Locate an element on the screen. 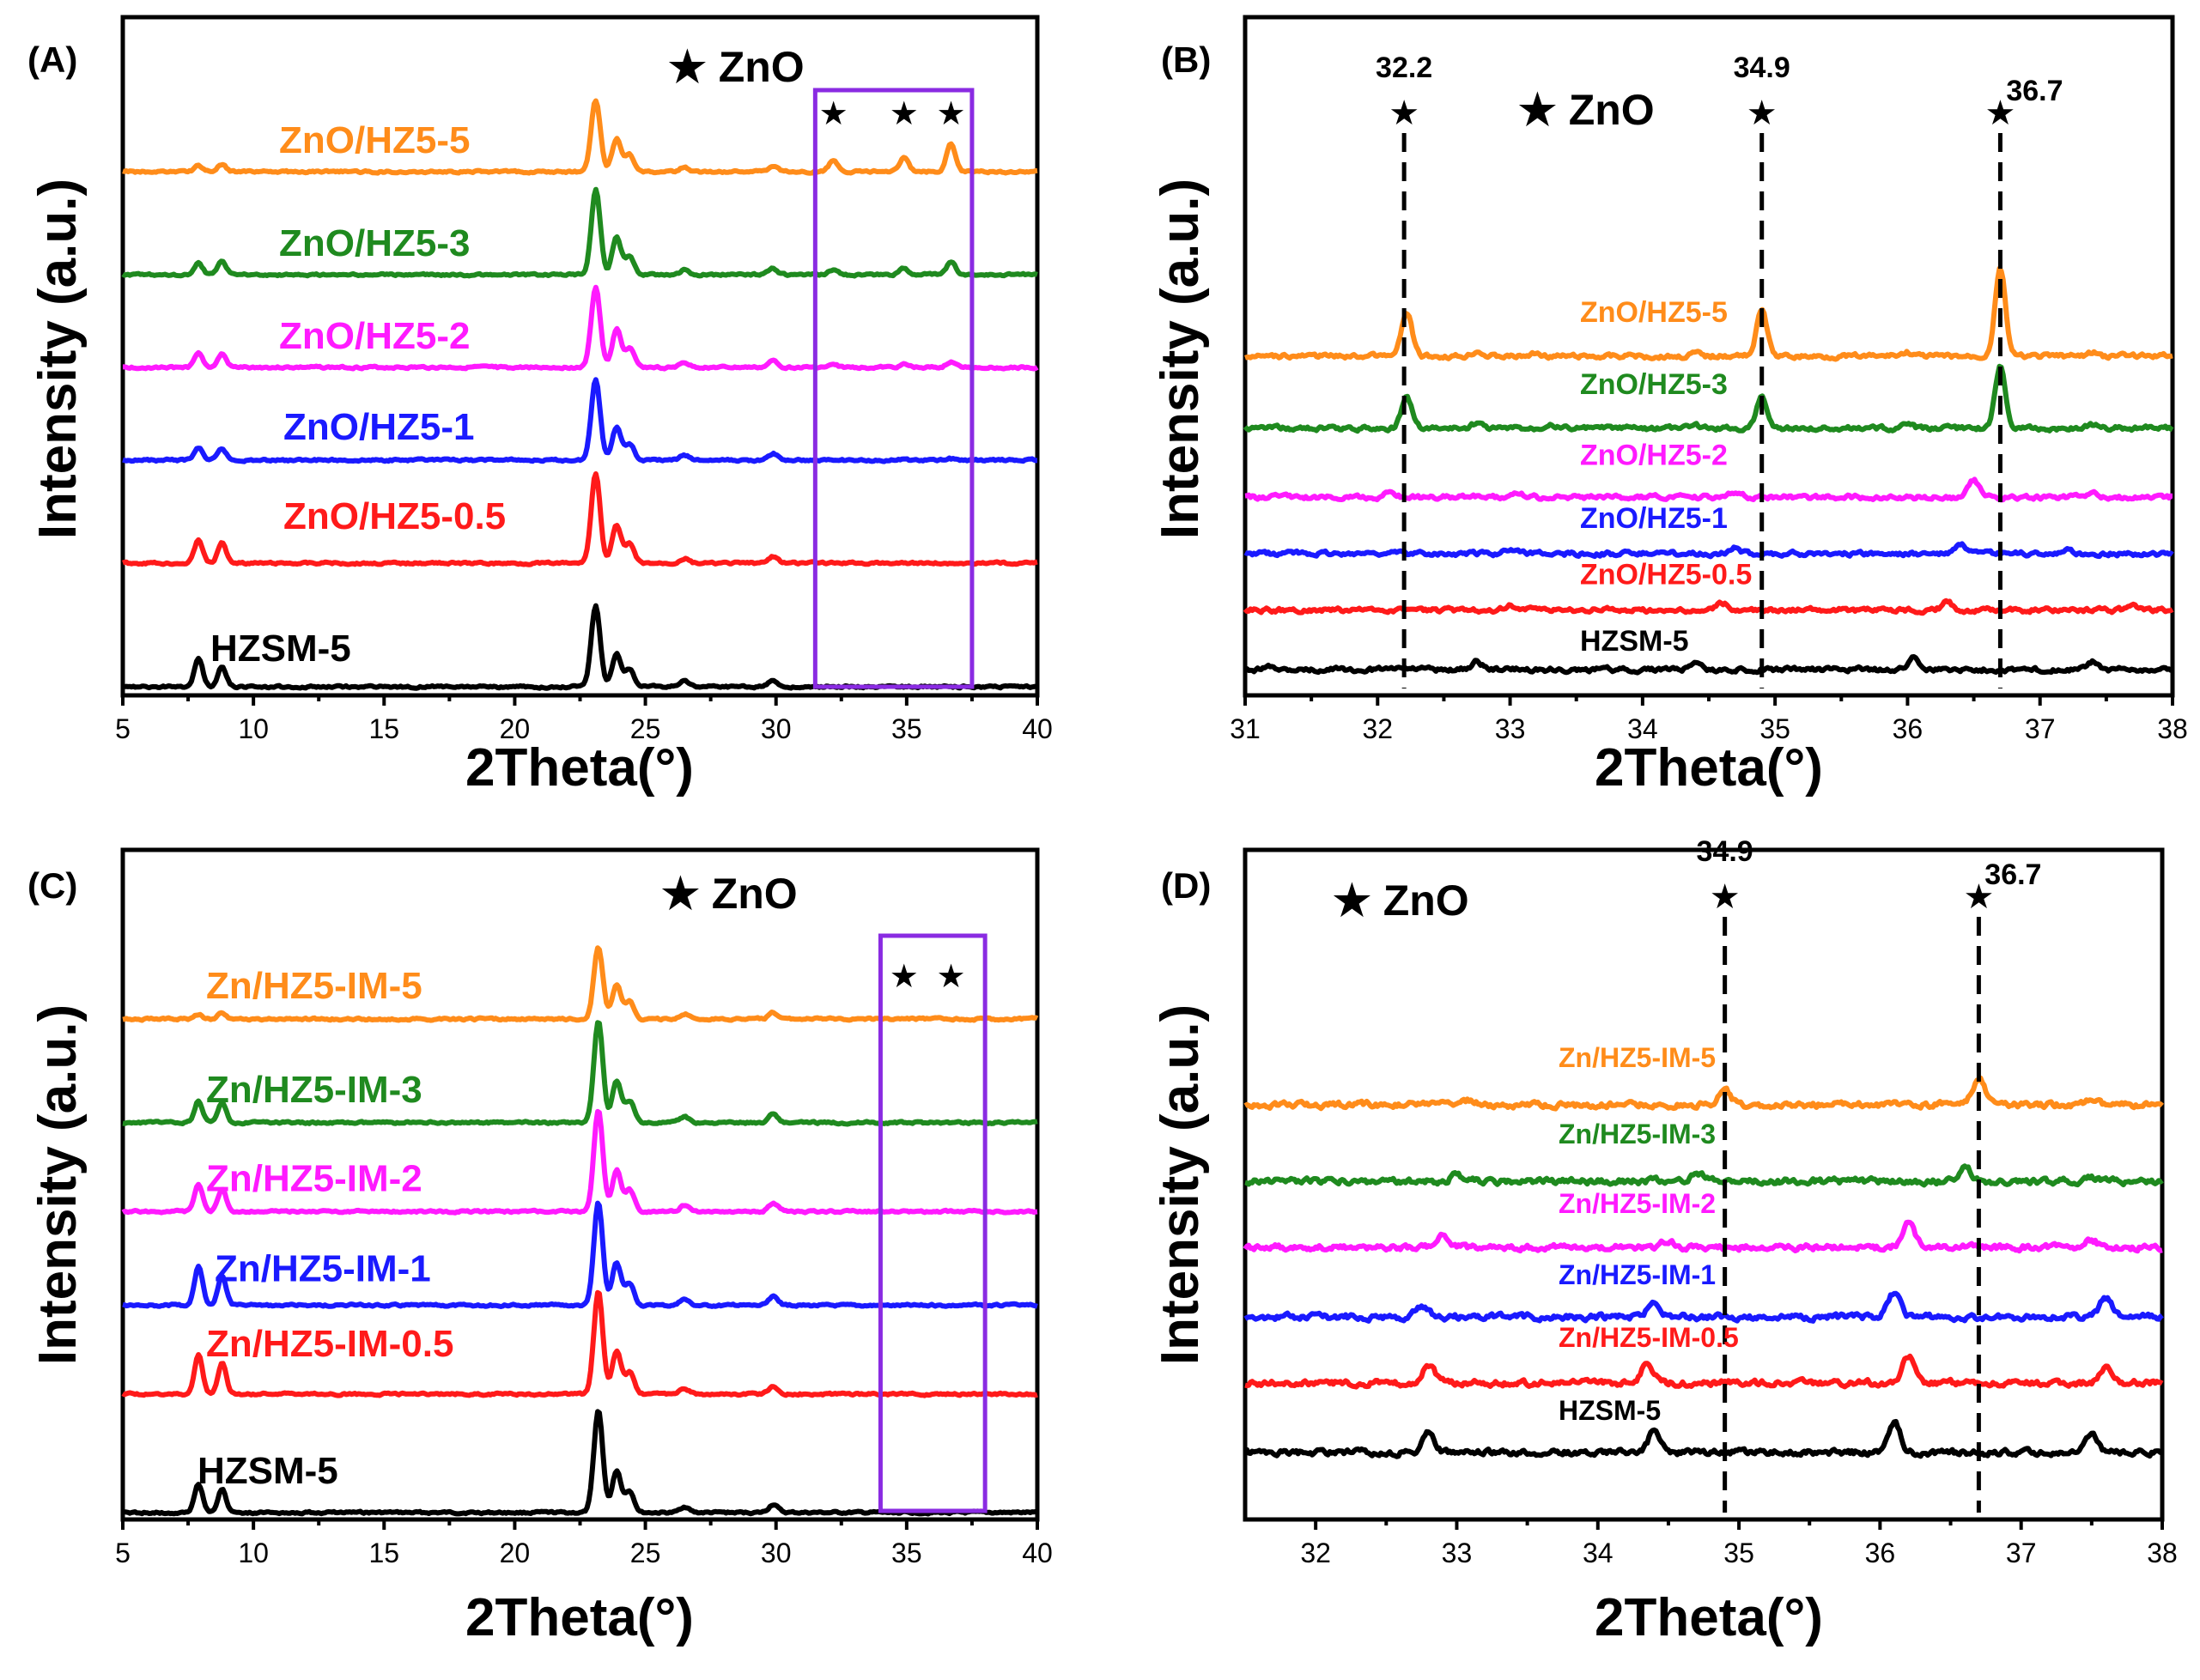  series-label: Zn/HZ5-IM-5 is located at coordinates (314, 986).